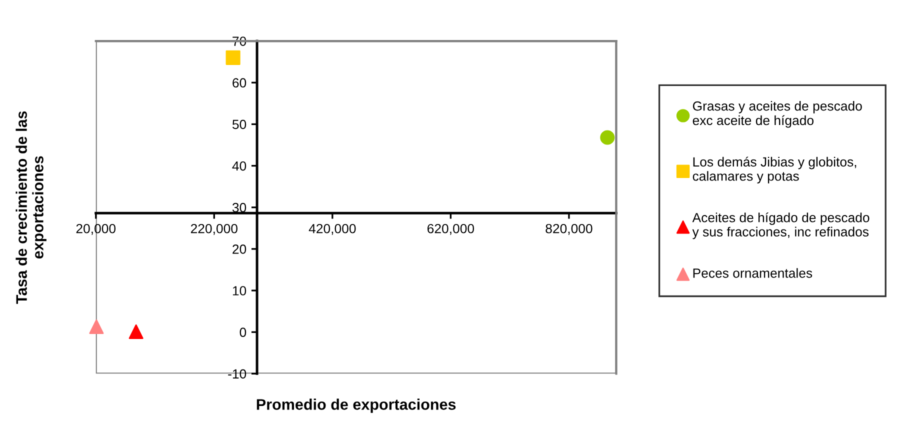 Image resolution: width=913 pixels, height=432 pixels. Describe the element at coordinates (96, 229) in the screenshot. I see `x-tick-label: 20,000` at that location.